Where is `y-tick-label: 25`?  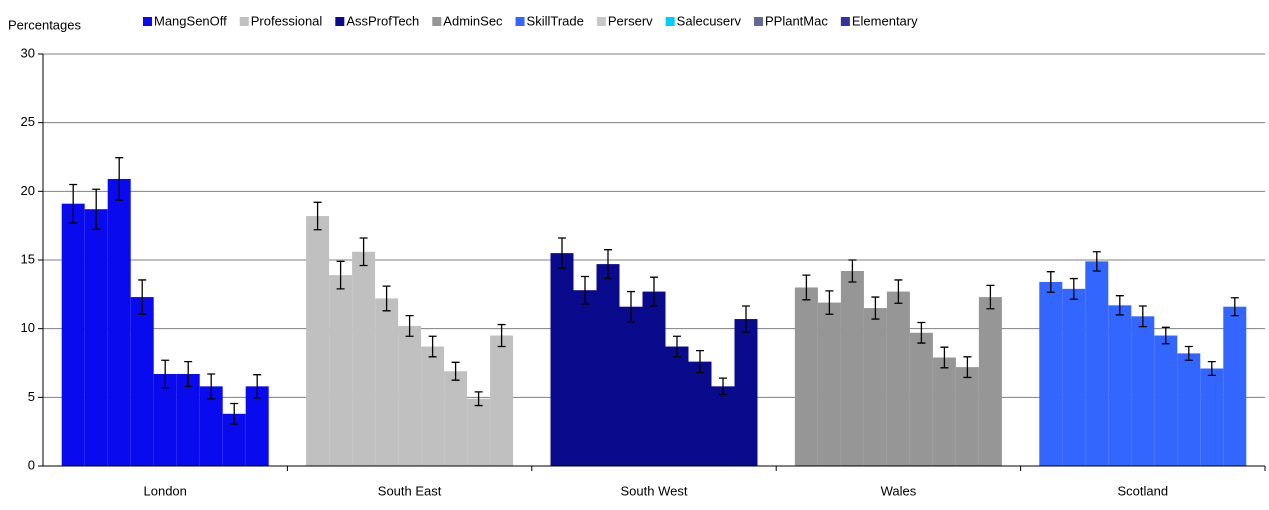
y-tick-label: 25 is located at coordinates (28, 121).